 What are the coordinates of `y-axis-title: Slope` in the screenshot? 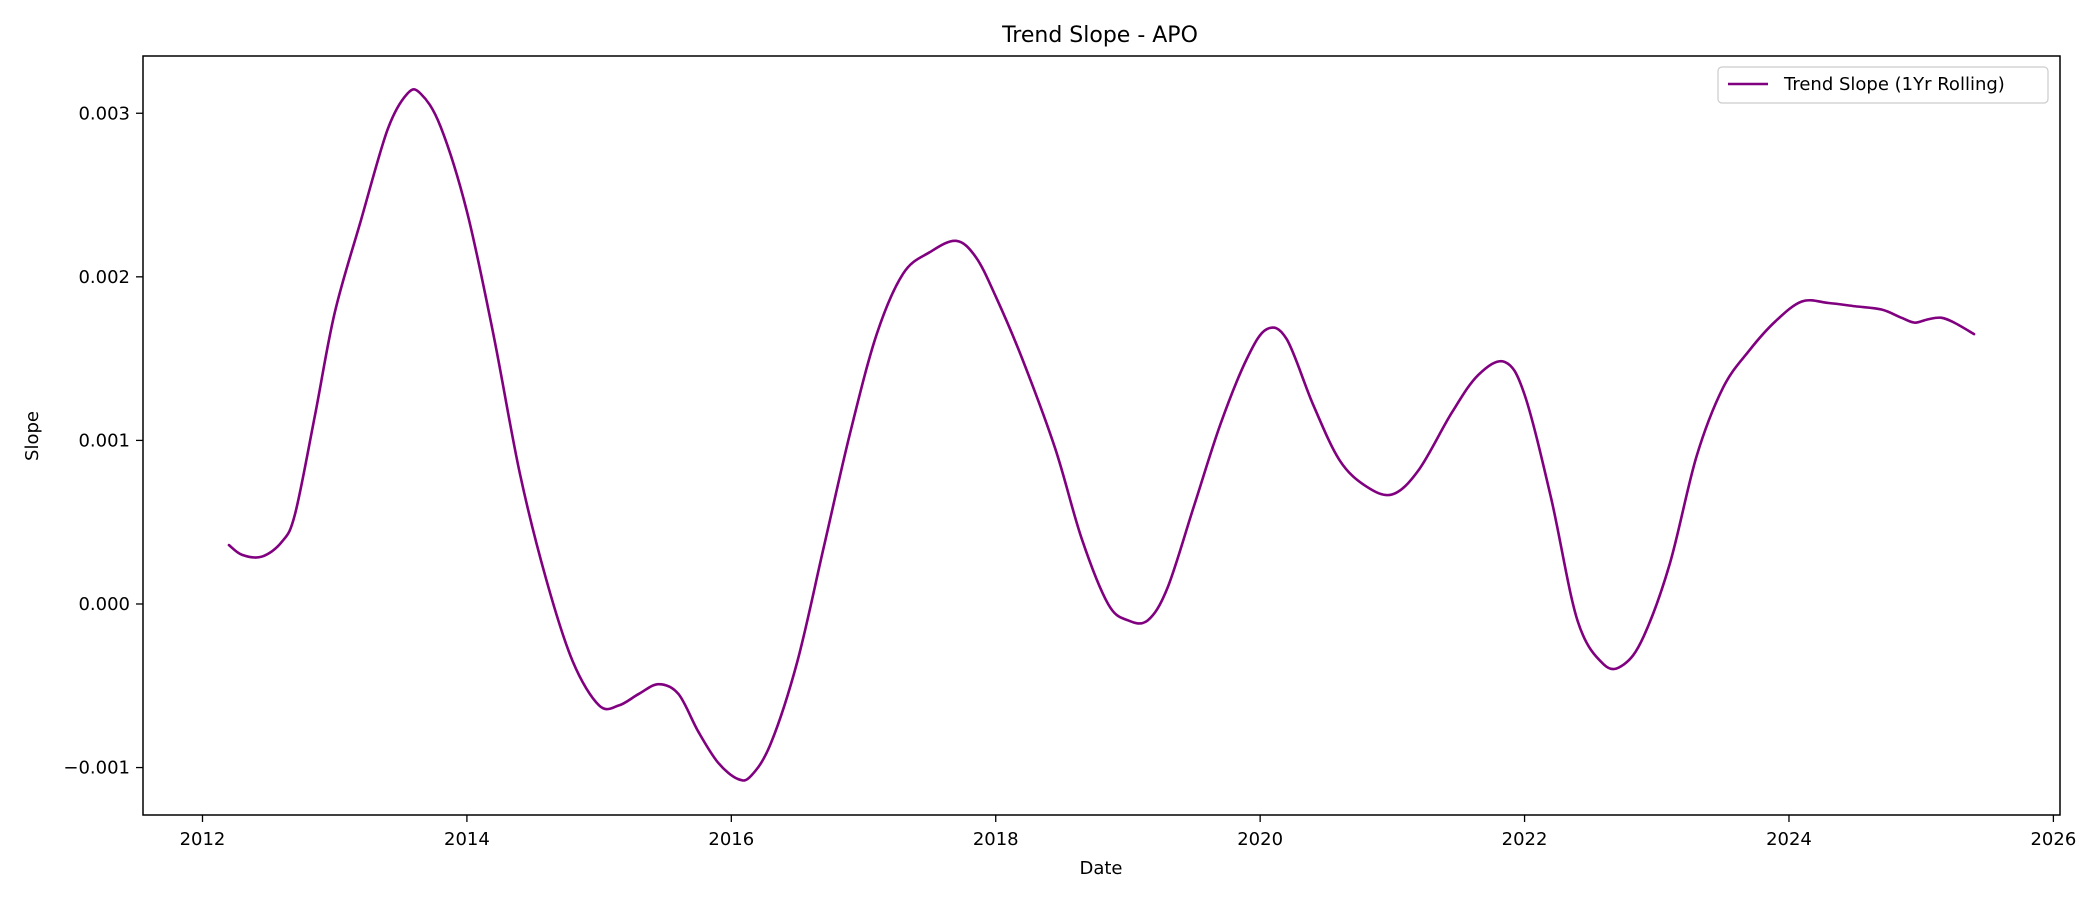 It's located at (32, 436).